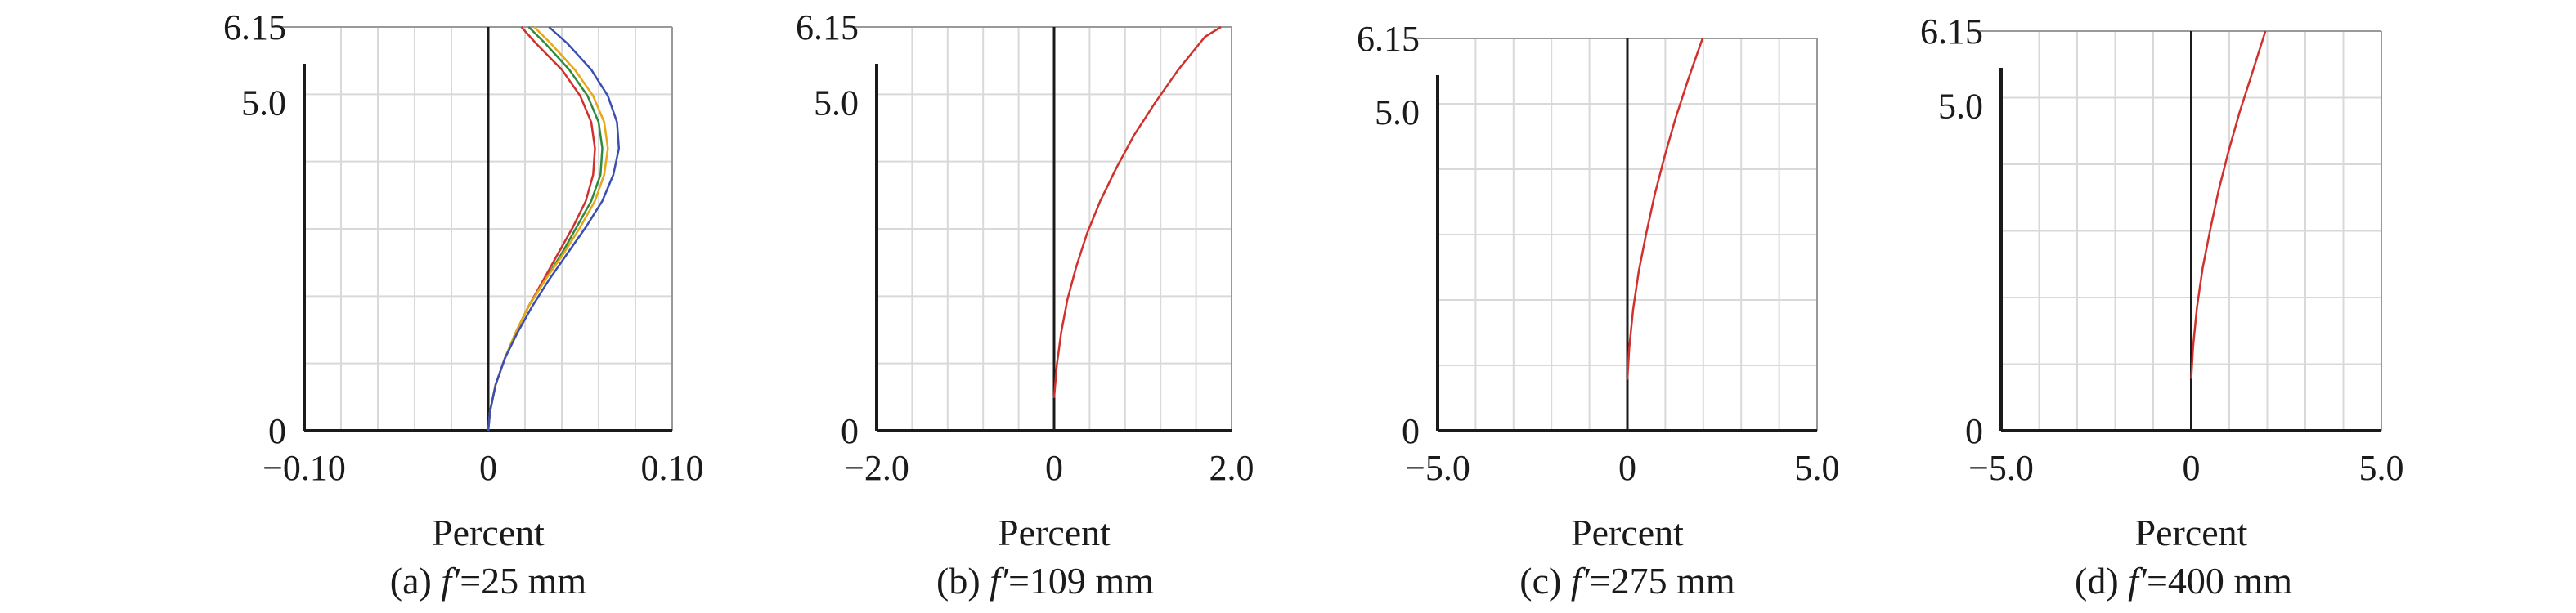  What do you see at coordinates (876, 468) in the screenshot?
I see `x-tick-label: −2.0` at bounding box center [876, 468].